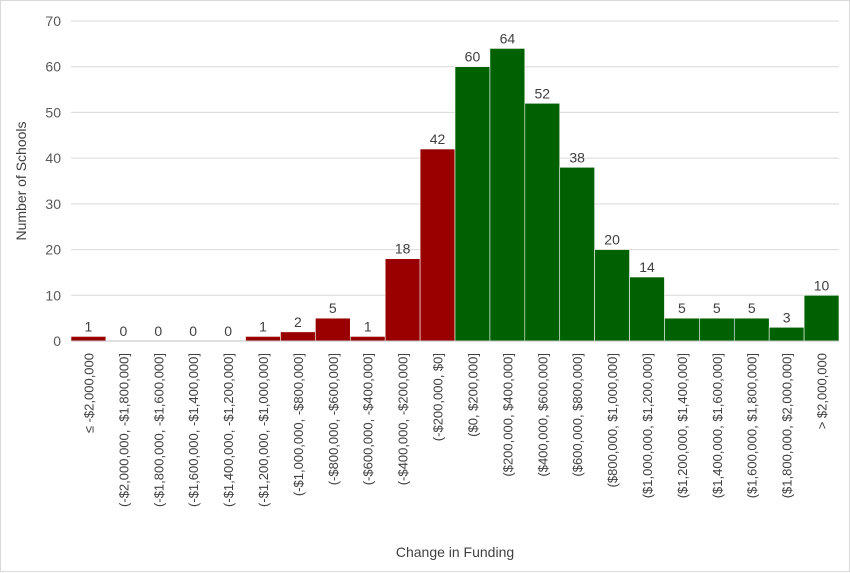 The height and width of the screenshot is (573, 850). I want to click on x-tick-label: (-$800,000, -$600,000], so click(333, 419).